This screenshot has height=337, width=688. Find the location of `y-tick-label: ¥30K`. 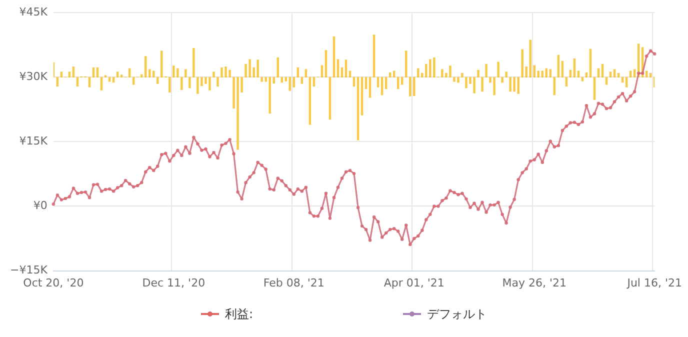

y-tick-label: ¥30K is located at coordinates (33, 77).